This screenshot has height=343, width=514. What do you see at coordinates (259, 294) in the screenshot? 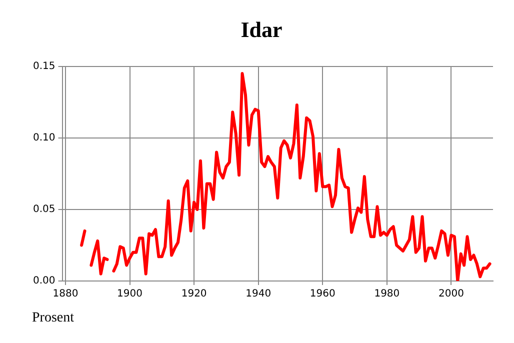
I see `x-tick-label: 1940` at bounding box center [259, 294].